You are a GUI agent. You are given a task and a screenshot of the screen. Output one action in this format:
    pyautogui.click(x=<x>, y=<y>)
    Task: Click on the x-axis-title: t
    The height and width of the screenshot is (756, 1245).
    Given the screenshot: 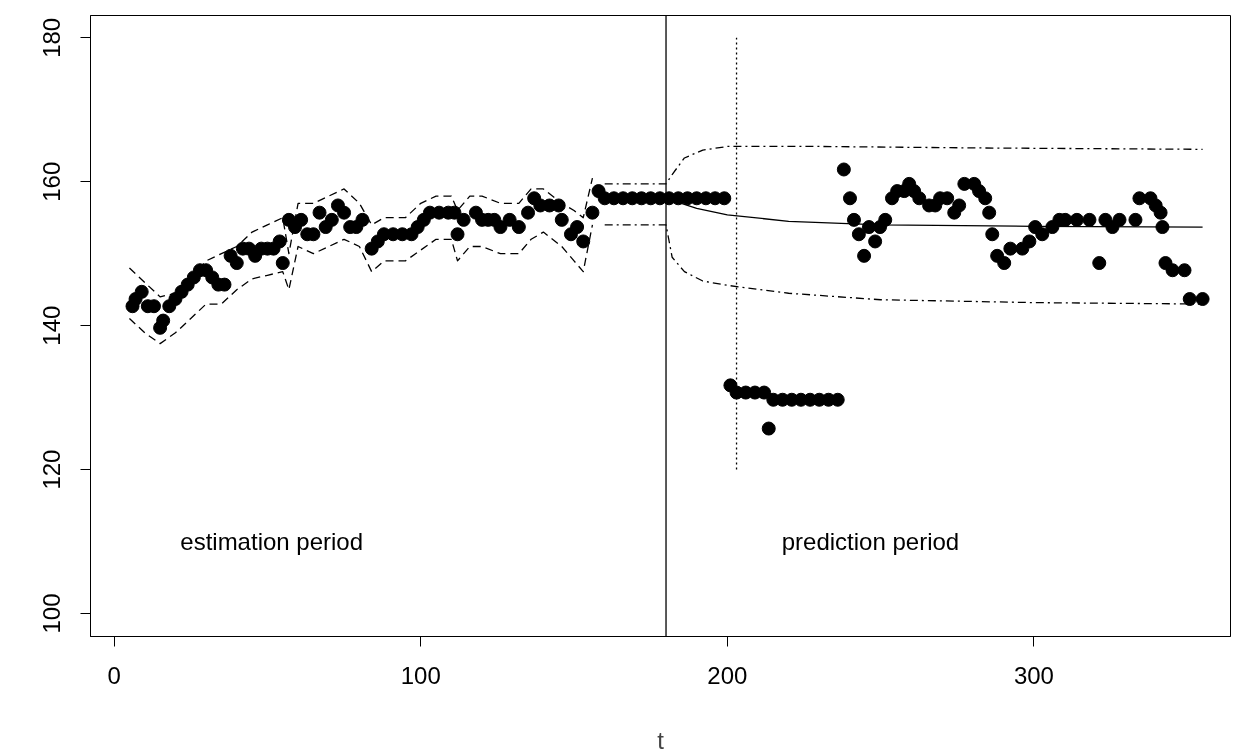 What is the action you would take?
    pyautogui.click(x=661, y=740)
    